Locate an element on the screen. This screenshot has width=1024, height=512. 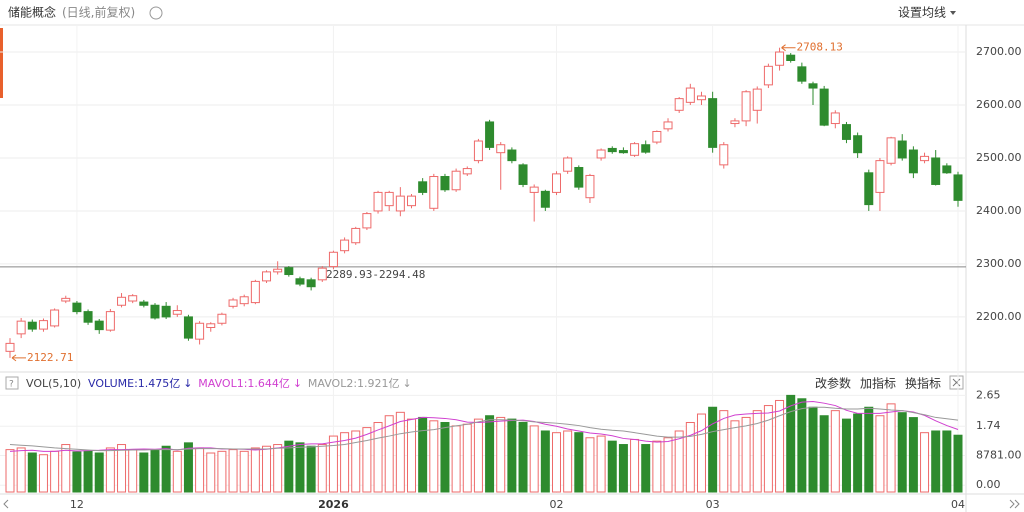
legend-entry: MAVOL1:1.644亿 is located at coordinates (244, 383).